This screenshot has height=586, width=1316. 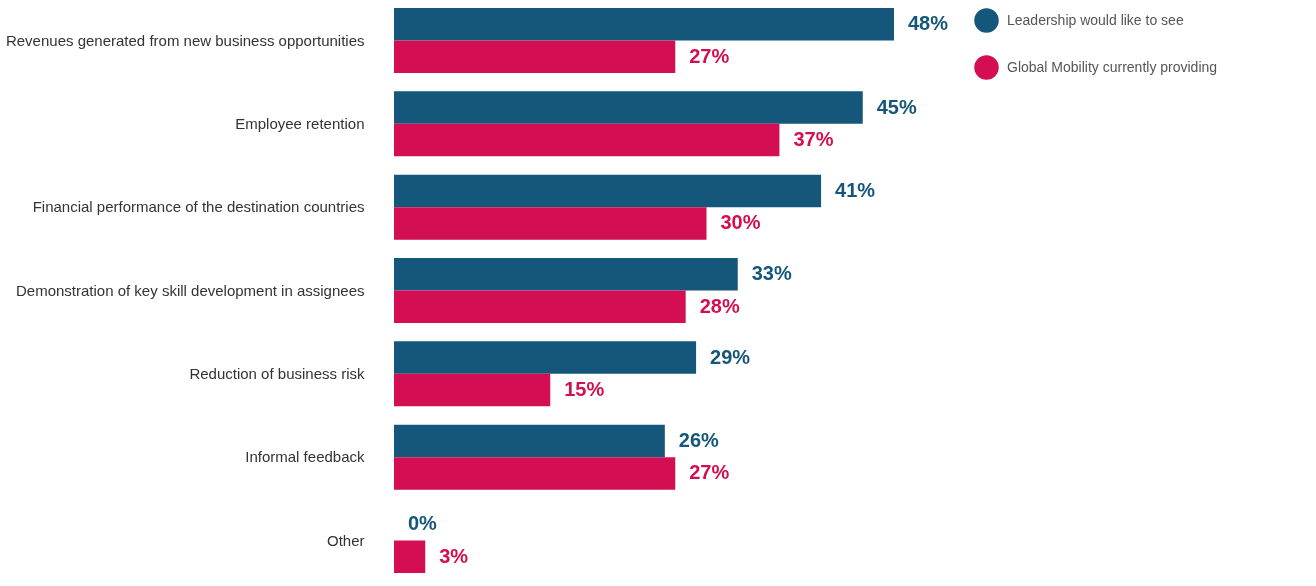 I want to click on data-label: 26%, so click(x=699, y=439).